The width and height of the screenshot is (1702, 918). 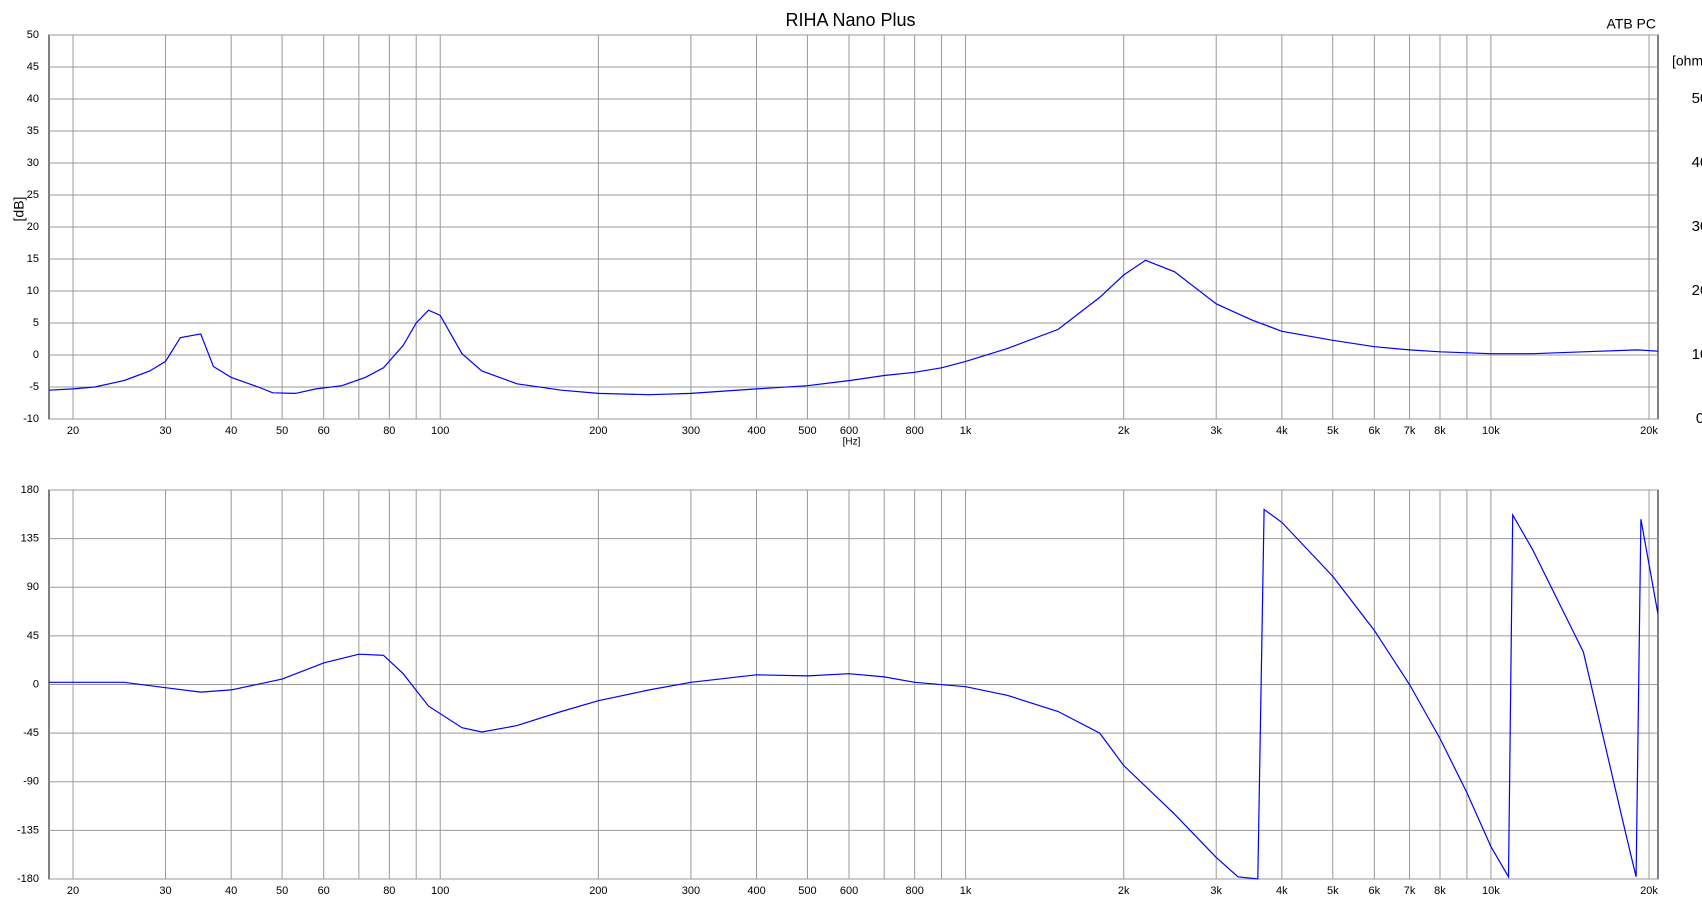 What do you see at coordinates (1697, 354) in the screenshot?
I see `y2-tick-label: 10` at bounding box center [1697, 354].